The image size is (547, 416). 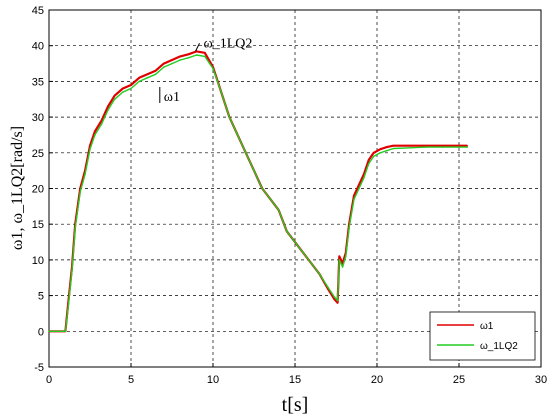 What do you see at coordinates (39, 368) in the screenshot?
I see `y-tick-label: -5` at bounding box center [39, 368].